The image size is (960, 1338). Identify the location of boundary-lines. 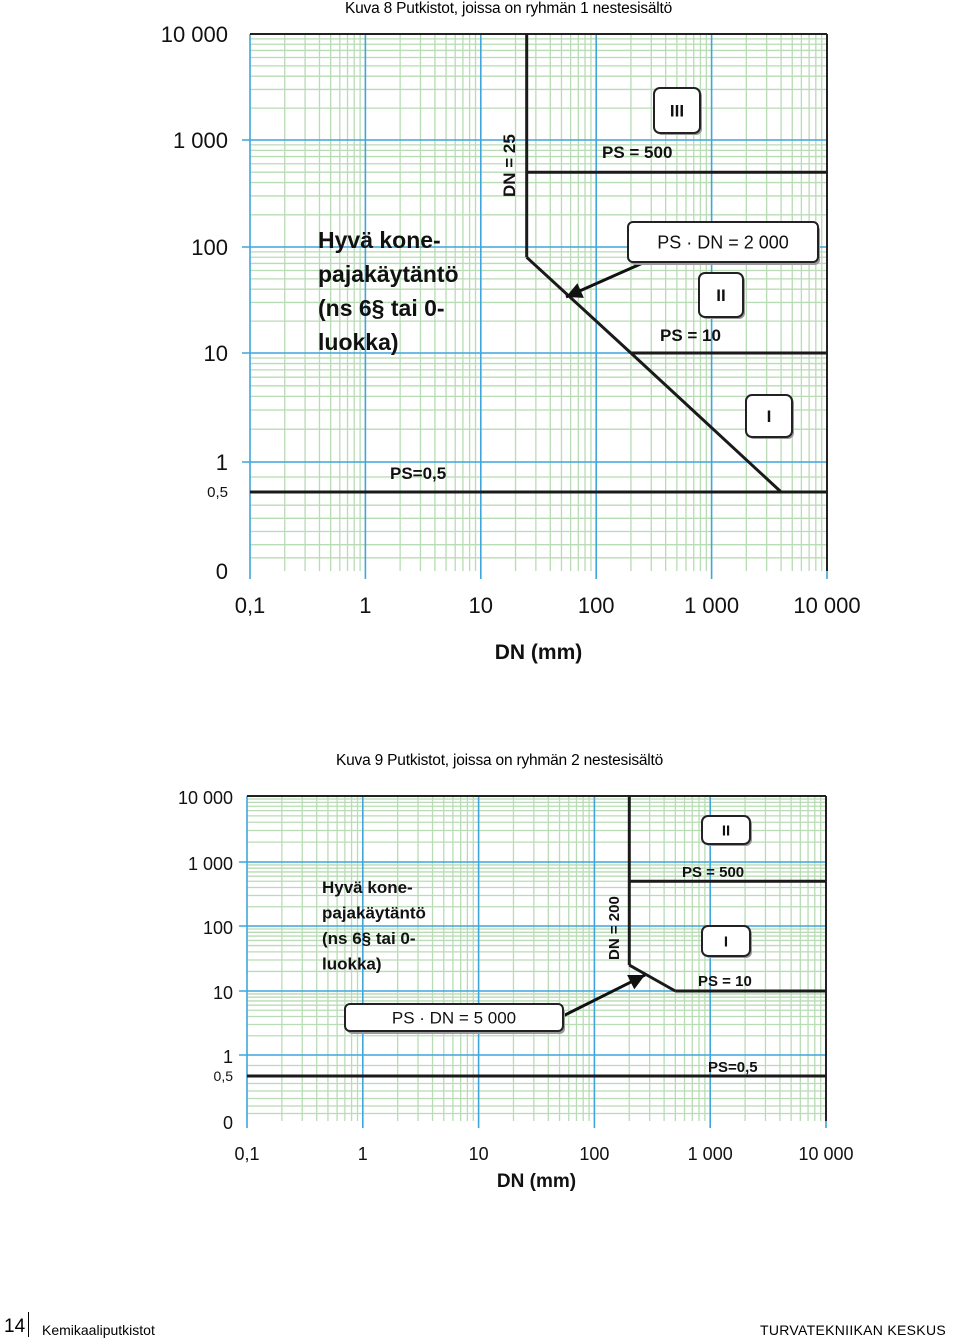
(536, 937).